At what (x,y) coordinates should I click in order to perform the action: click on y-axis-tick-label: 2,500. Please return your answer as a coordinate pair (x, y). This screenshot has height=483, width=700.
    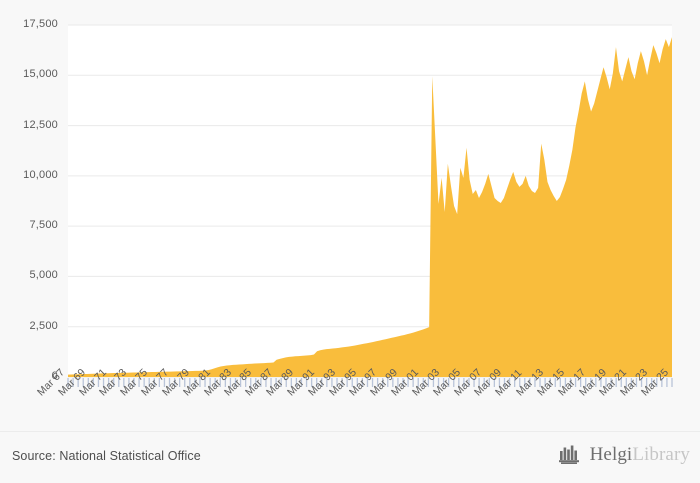
    Looking at the image, I should click on (43, 325).